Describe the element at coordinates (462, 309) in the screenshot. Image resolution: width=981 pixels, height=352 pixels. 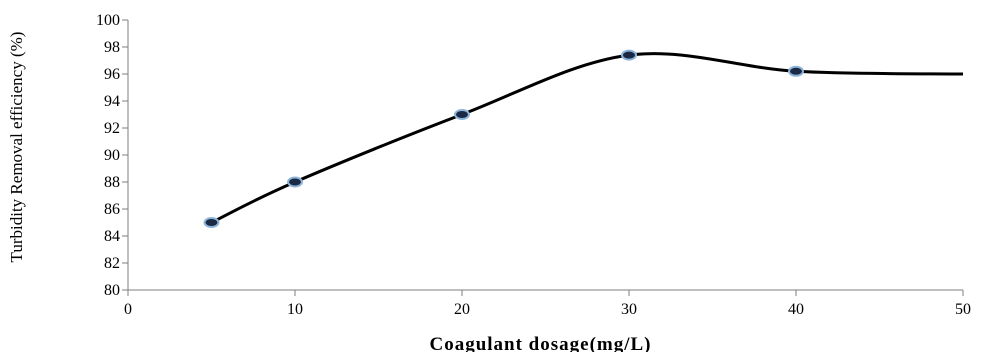
I see `x-tick-label: 20` at that location.